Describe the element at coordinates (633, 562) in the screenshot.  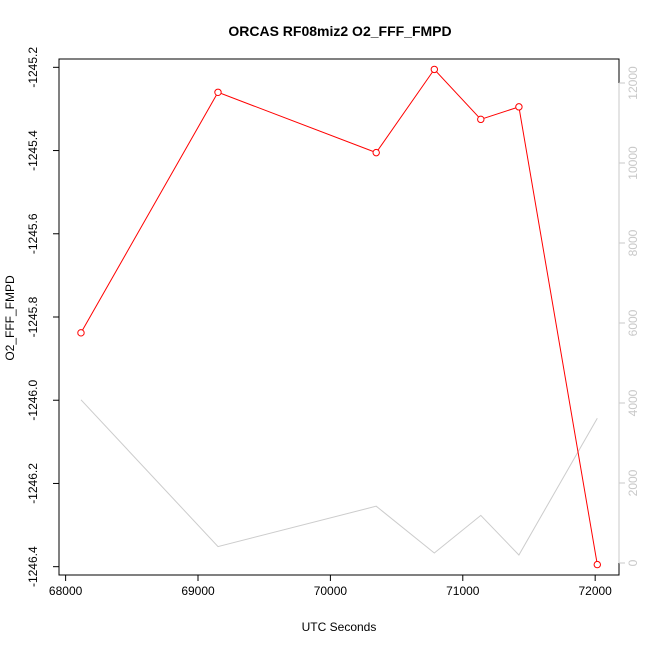
I see `y2-tick-label: 0` at that location.